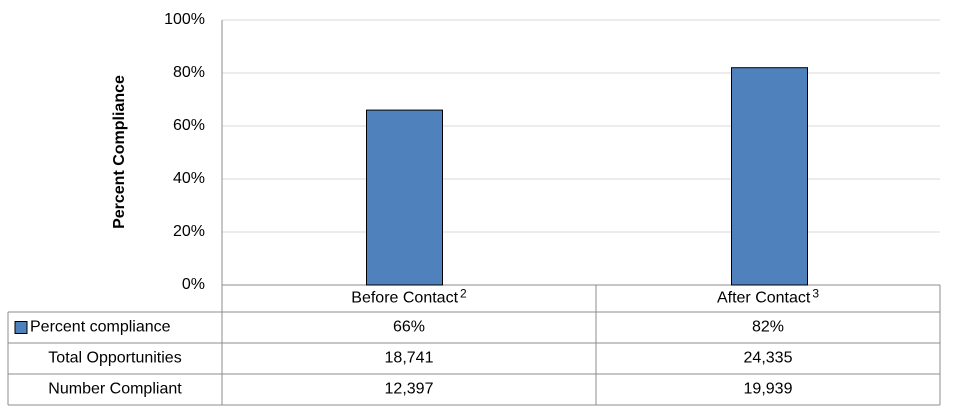 The height and width of the screenshot is (415, 954). I want to click on row-label: Number Compliant, so click(115, 389).